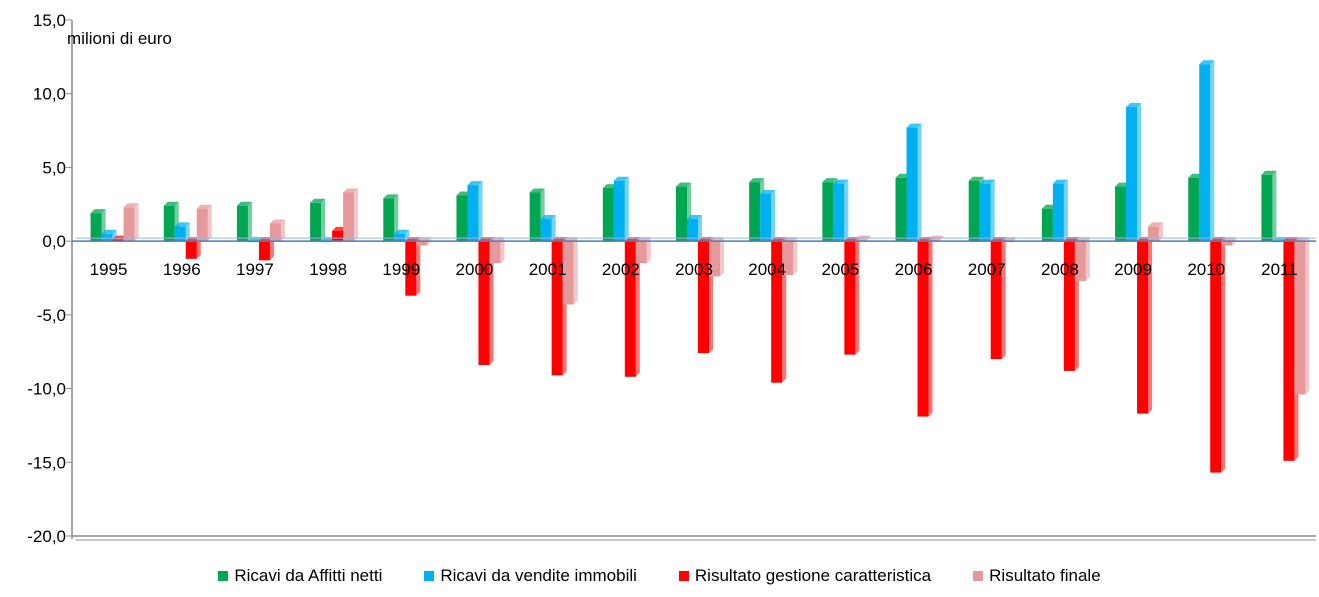 The height and width of the screenshot is (597, 1319). What do you see at coordinates (538, 575) in the screenshot?
I see `legend-label: Ricavi da vendite immobili` at bounding box center [538, 575].